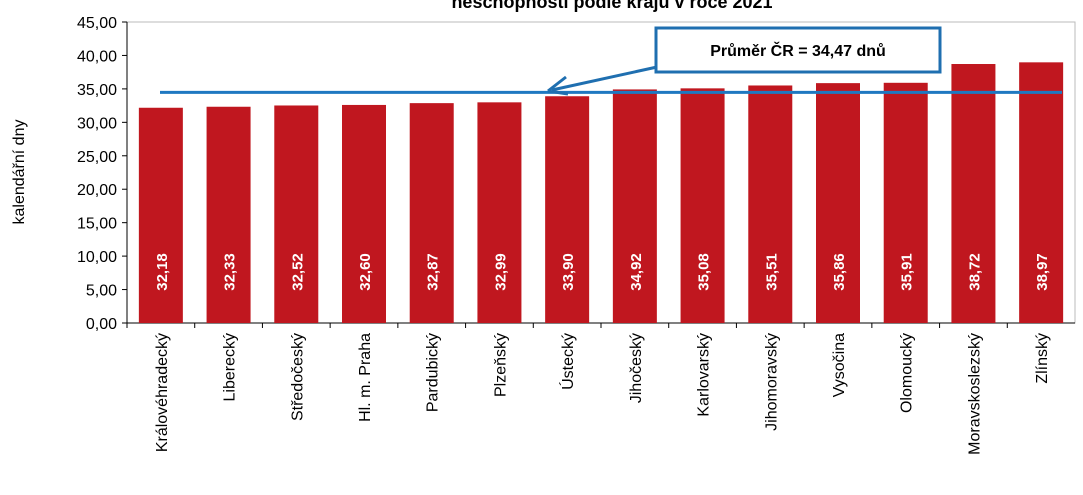 The image size is (1083, 495). What do you see at coordinates (230, 272) in the screenshot?
I see `value-label: 32,33` at bounding box center [230, 272].